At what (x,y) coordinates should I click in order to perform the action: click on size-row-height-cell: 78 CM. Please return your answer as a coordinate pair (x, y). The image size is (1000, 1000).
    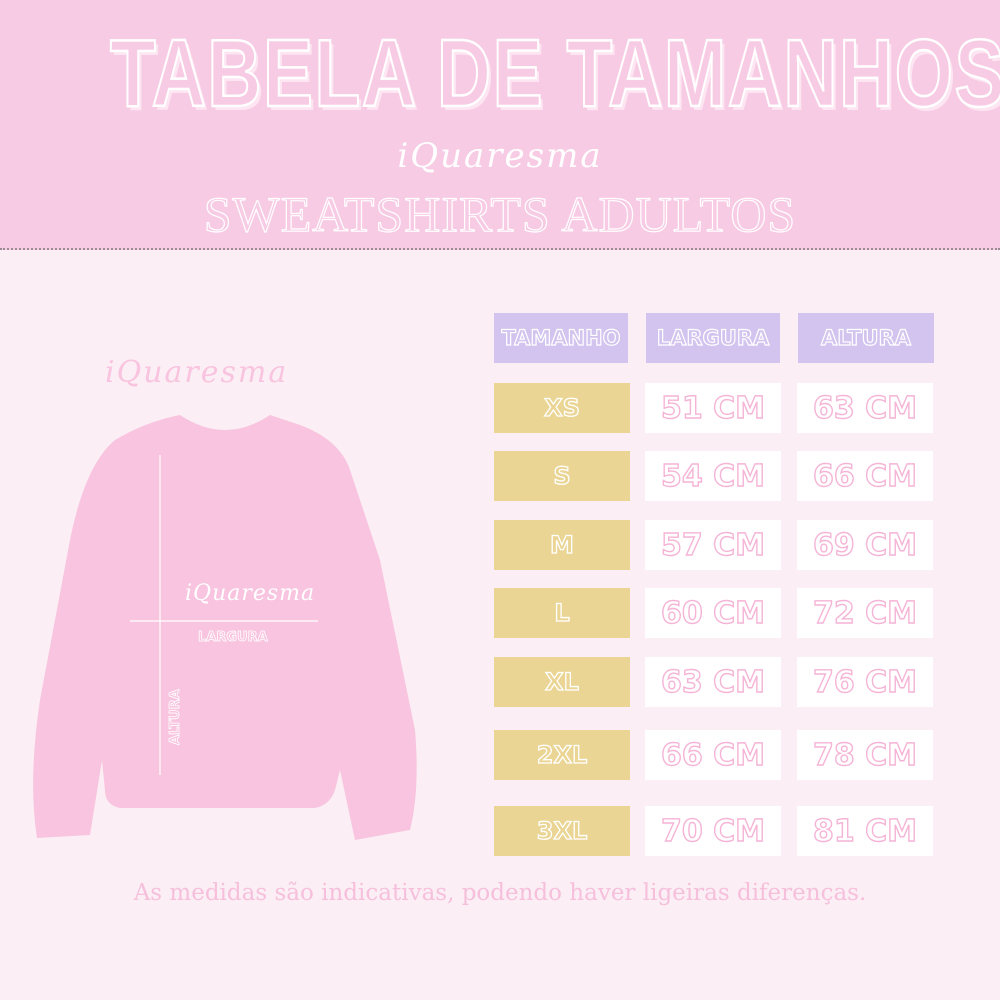
    Looking at the image, I should click on (865, 755).